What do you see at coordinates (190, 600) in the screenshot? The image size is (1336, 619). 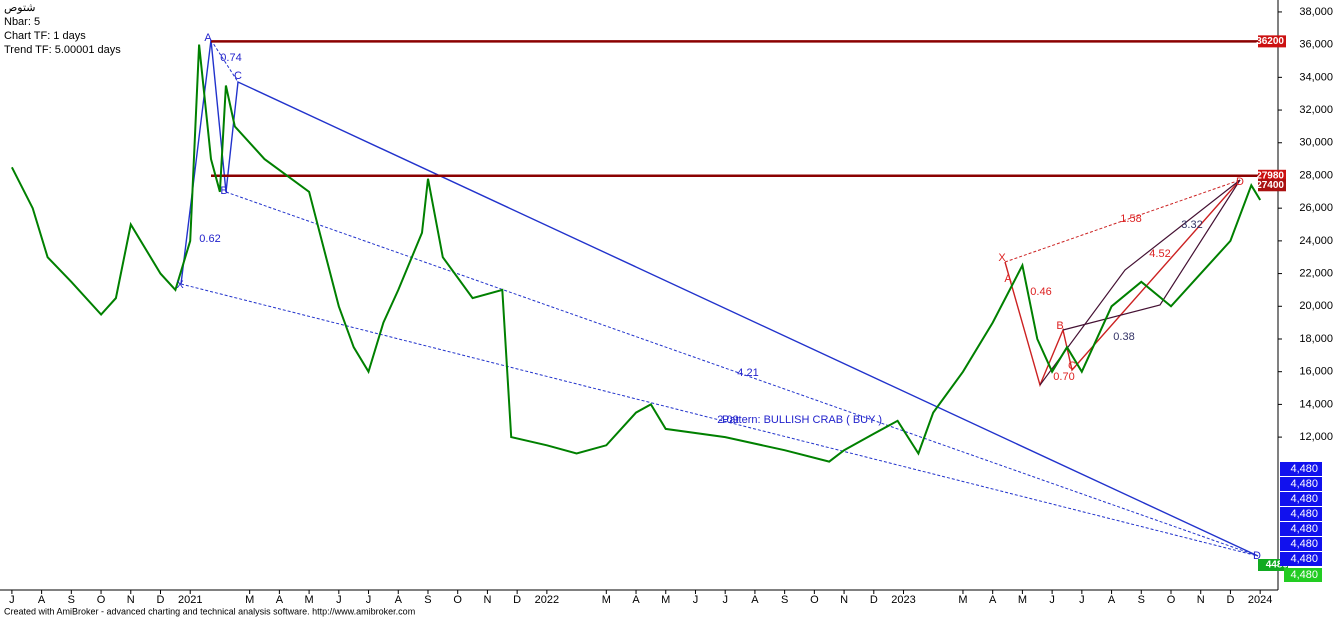 I see `x-tick-label: 2021` at bounding box center [190, 600].